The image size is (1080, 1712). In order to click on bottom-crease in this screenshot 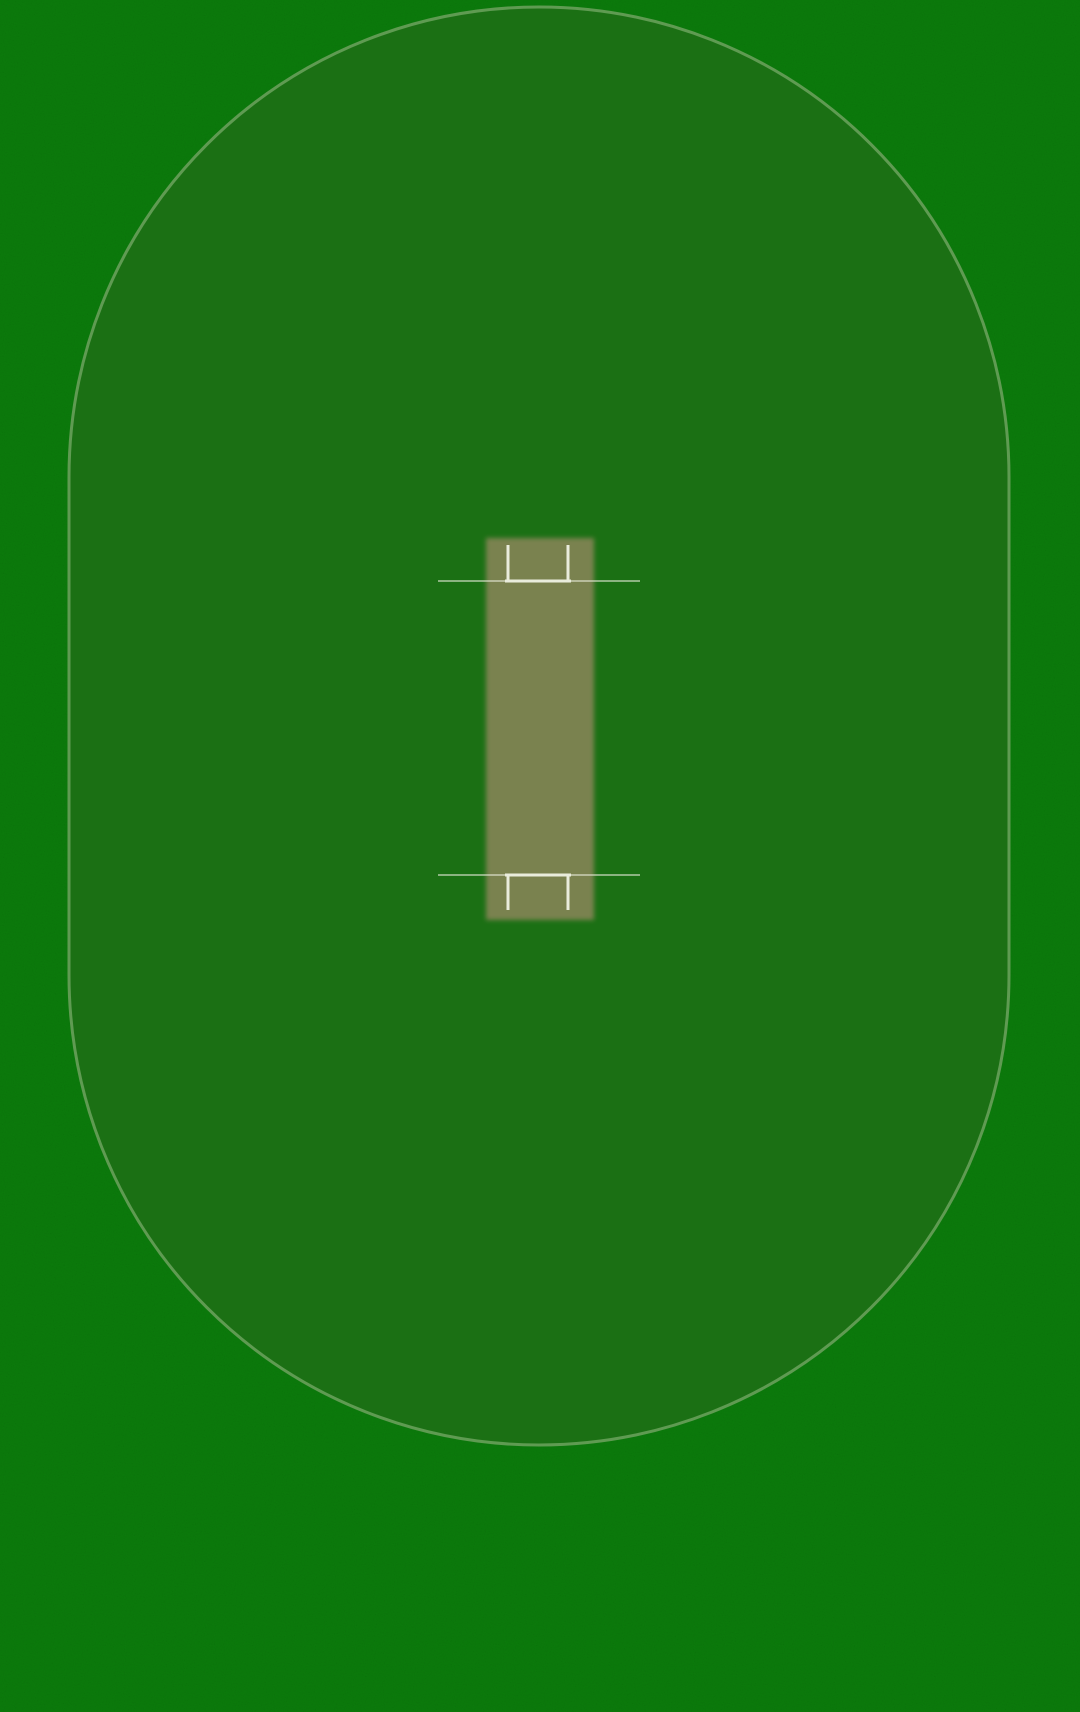, I will do `click(539, 891)`.